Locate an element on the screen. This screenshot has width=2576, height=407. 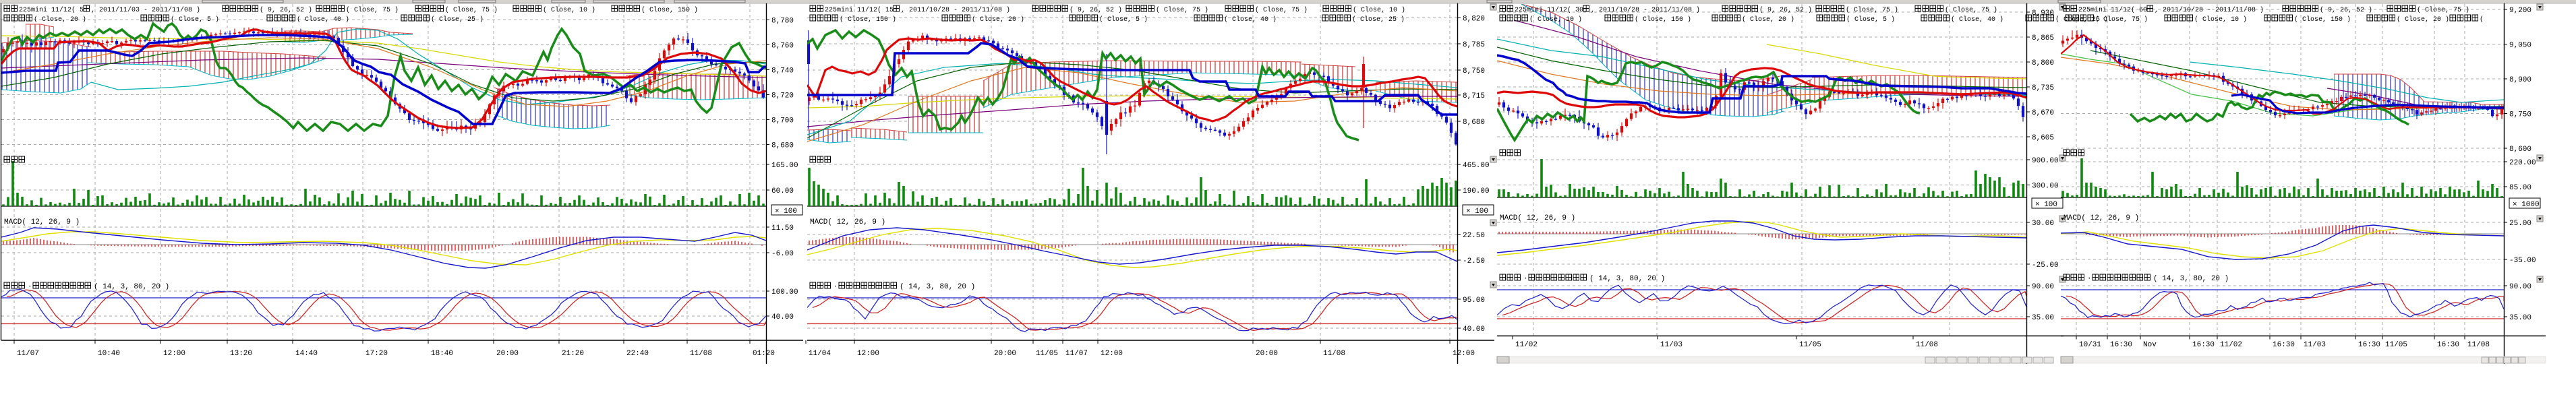
svg-text: 8,785 is located at coordinates (1474, 45).